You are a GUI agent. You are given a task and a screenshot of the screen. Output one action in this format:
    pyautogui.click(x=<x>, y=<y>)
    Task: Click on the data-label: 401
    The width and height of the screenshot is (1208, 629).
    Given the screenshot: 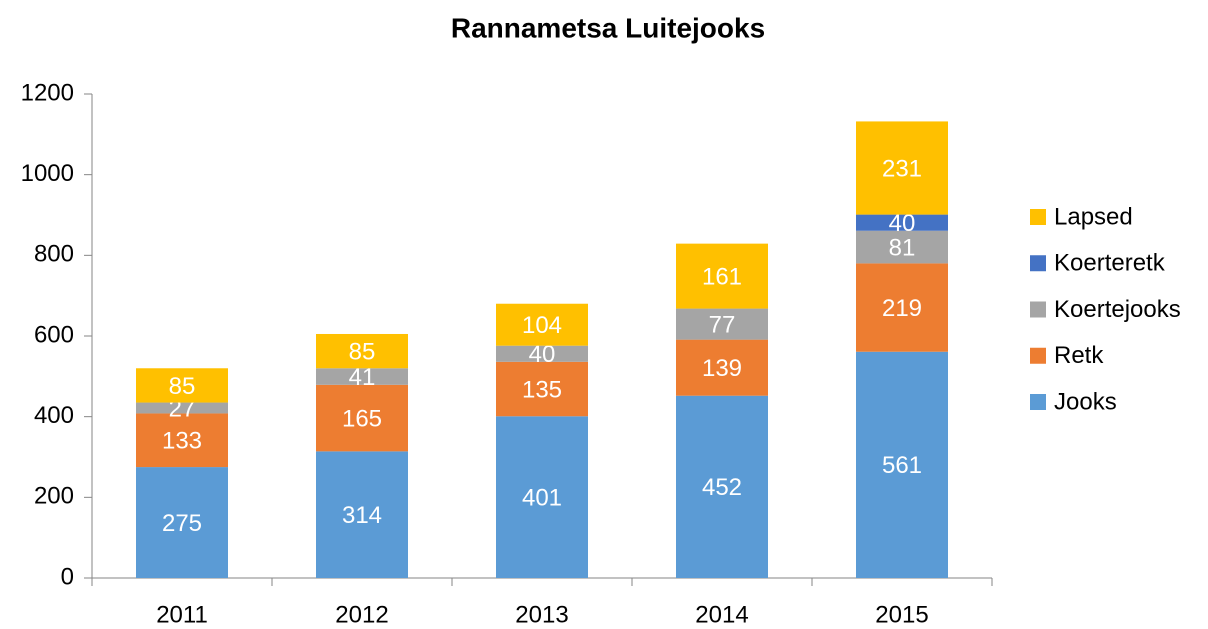 What is the action you would take?
    pyautogui.click(x=542, y=497)
    